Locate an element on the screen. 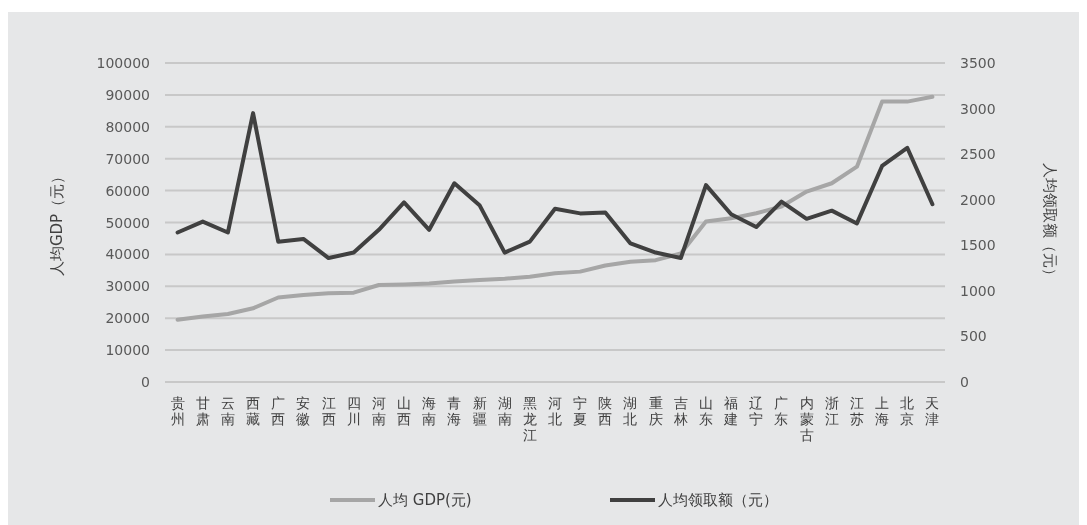 The height and width of the screenshot is (525, 1087). x-tick-label: 辽宁 is located at coordinates (756, 411).